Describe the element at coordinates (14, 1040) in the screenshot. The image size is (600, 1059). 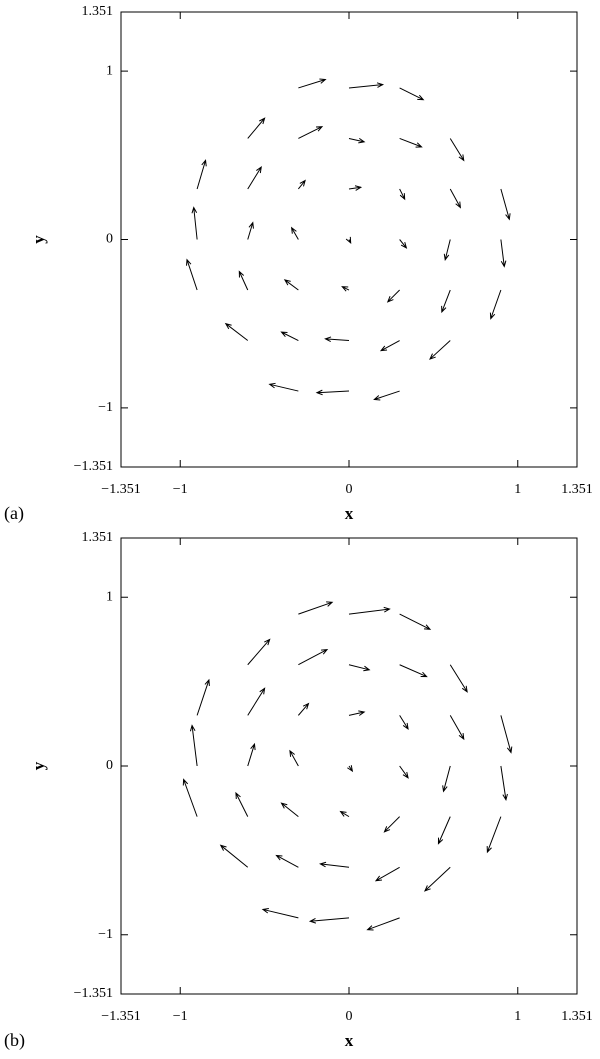
I see `panel-label: (b)` at that location.